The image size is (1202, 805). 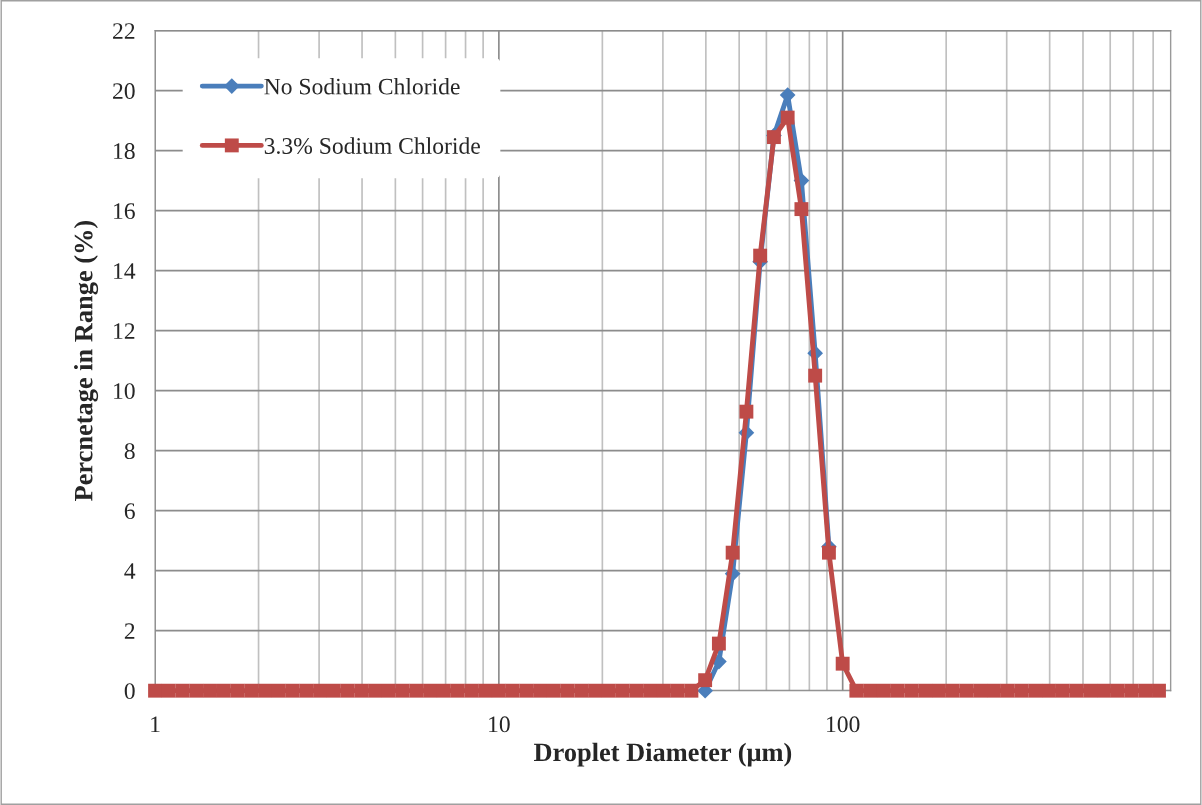 I want to click on y-tick-label: 6, so click(x=129, y=511).